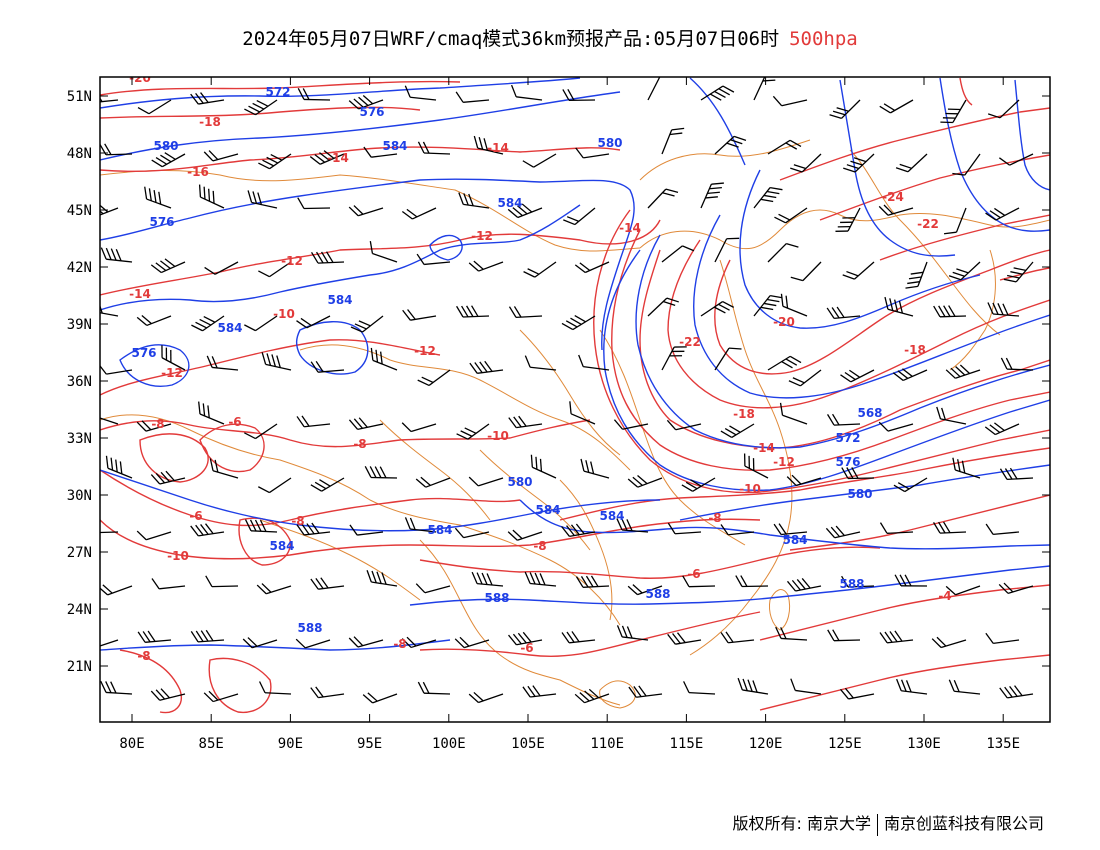 The width and height of the screenshot is (1100, 850). Describe the element at coordinates (195, 516) in the screenshot. I see `temperature-label: -6` at that location.